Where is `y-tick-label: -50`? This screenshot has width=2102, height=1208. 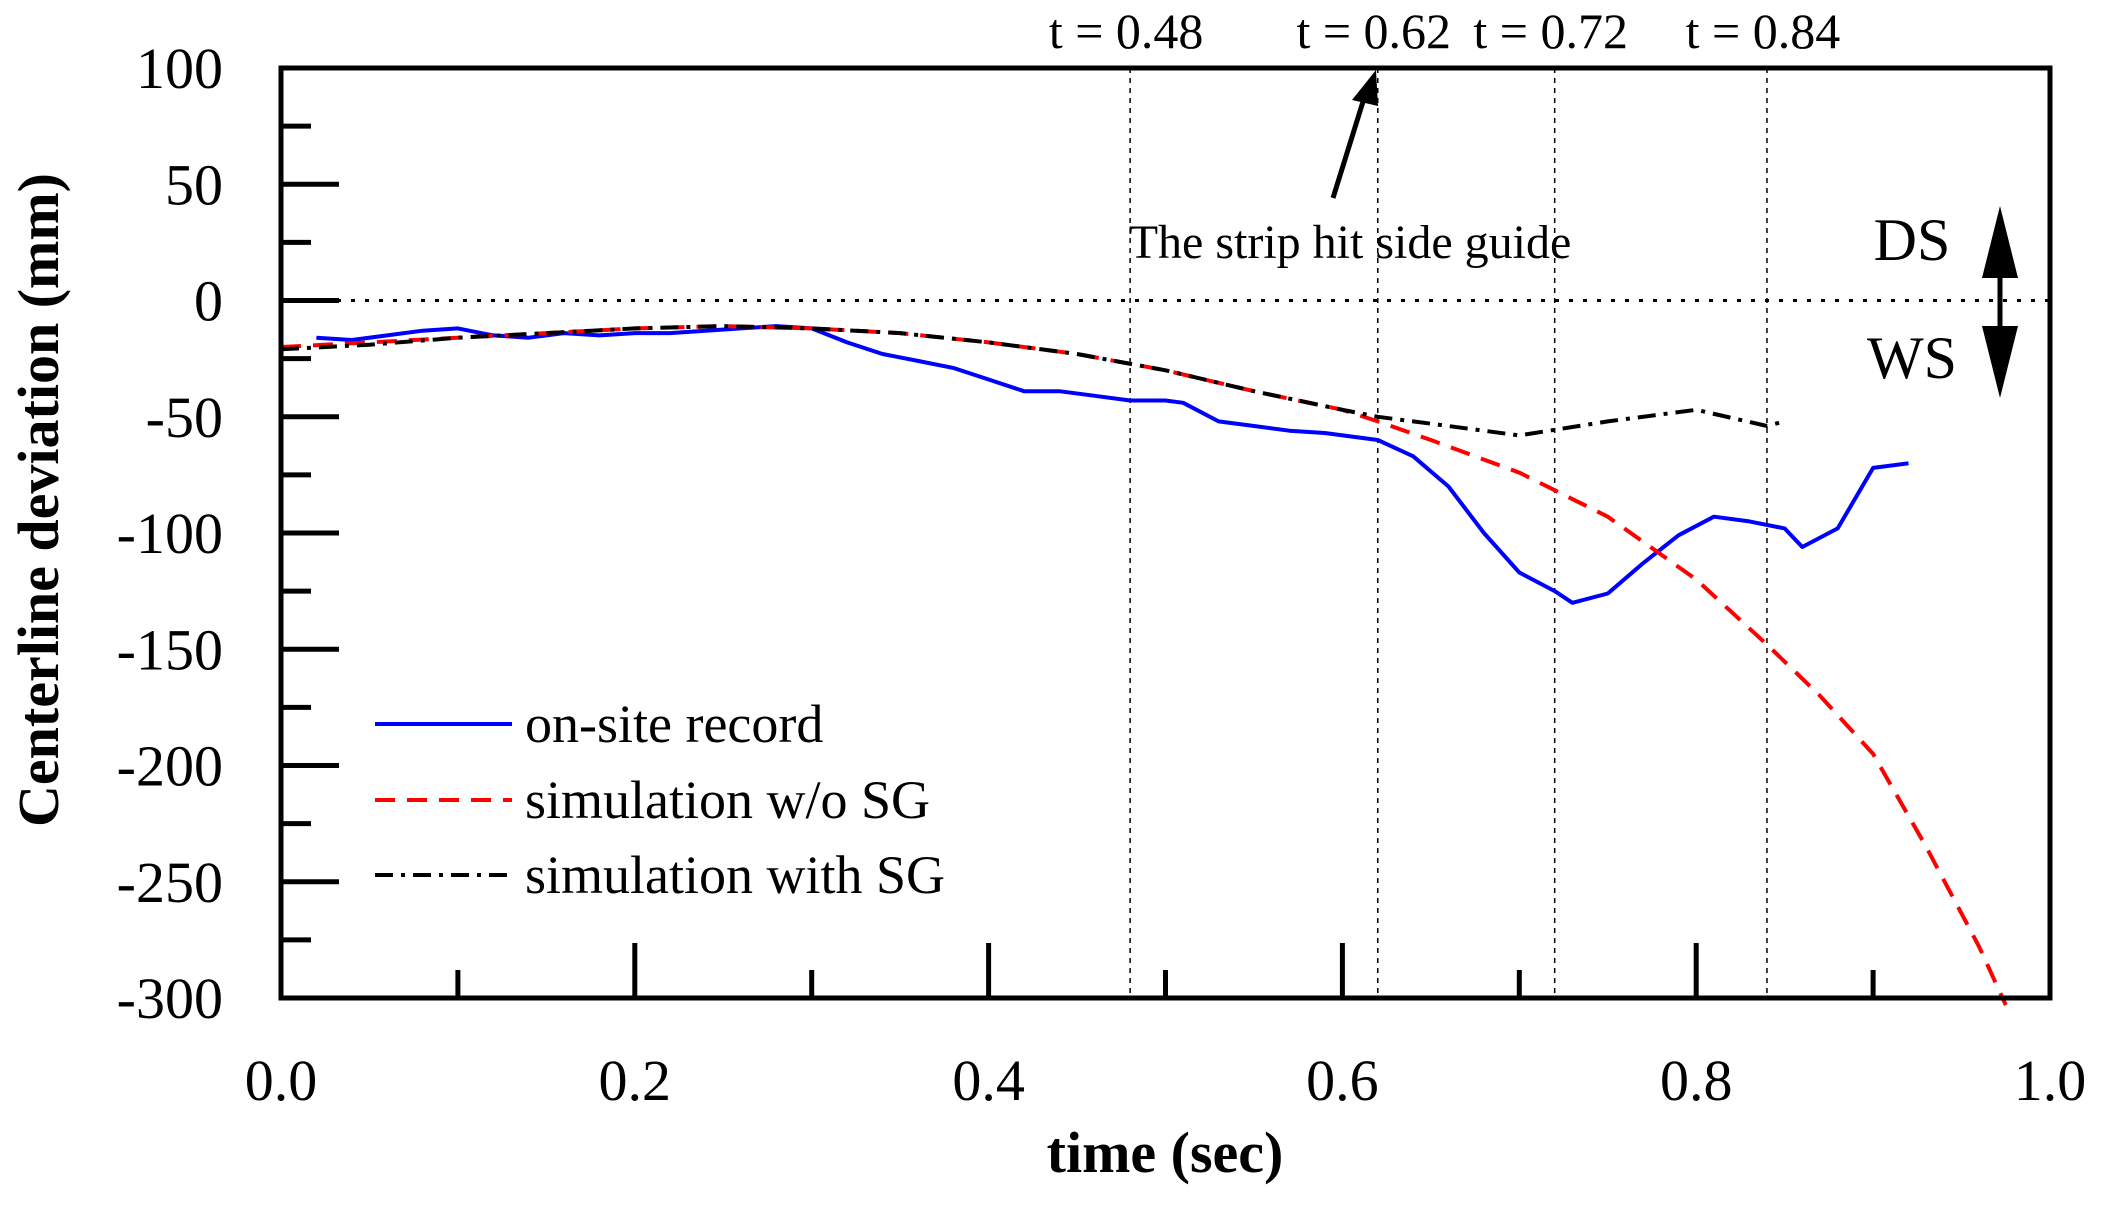 y-tick-label: -50 is located at coordinates (184, 417).